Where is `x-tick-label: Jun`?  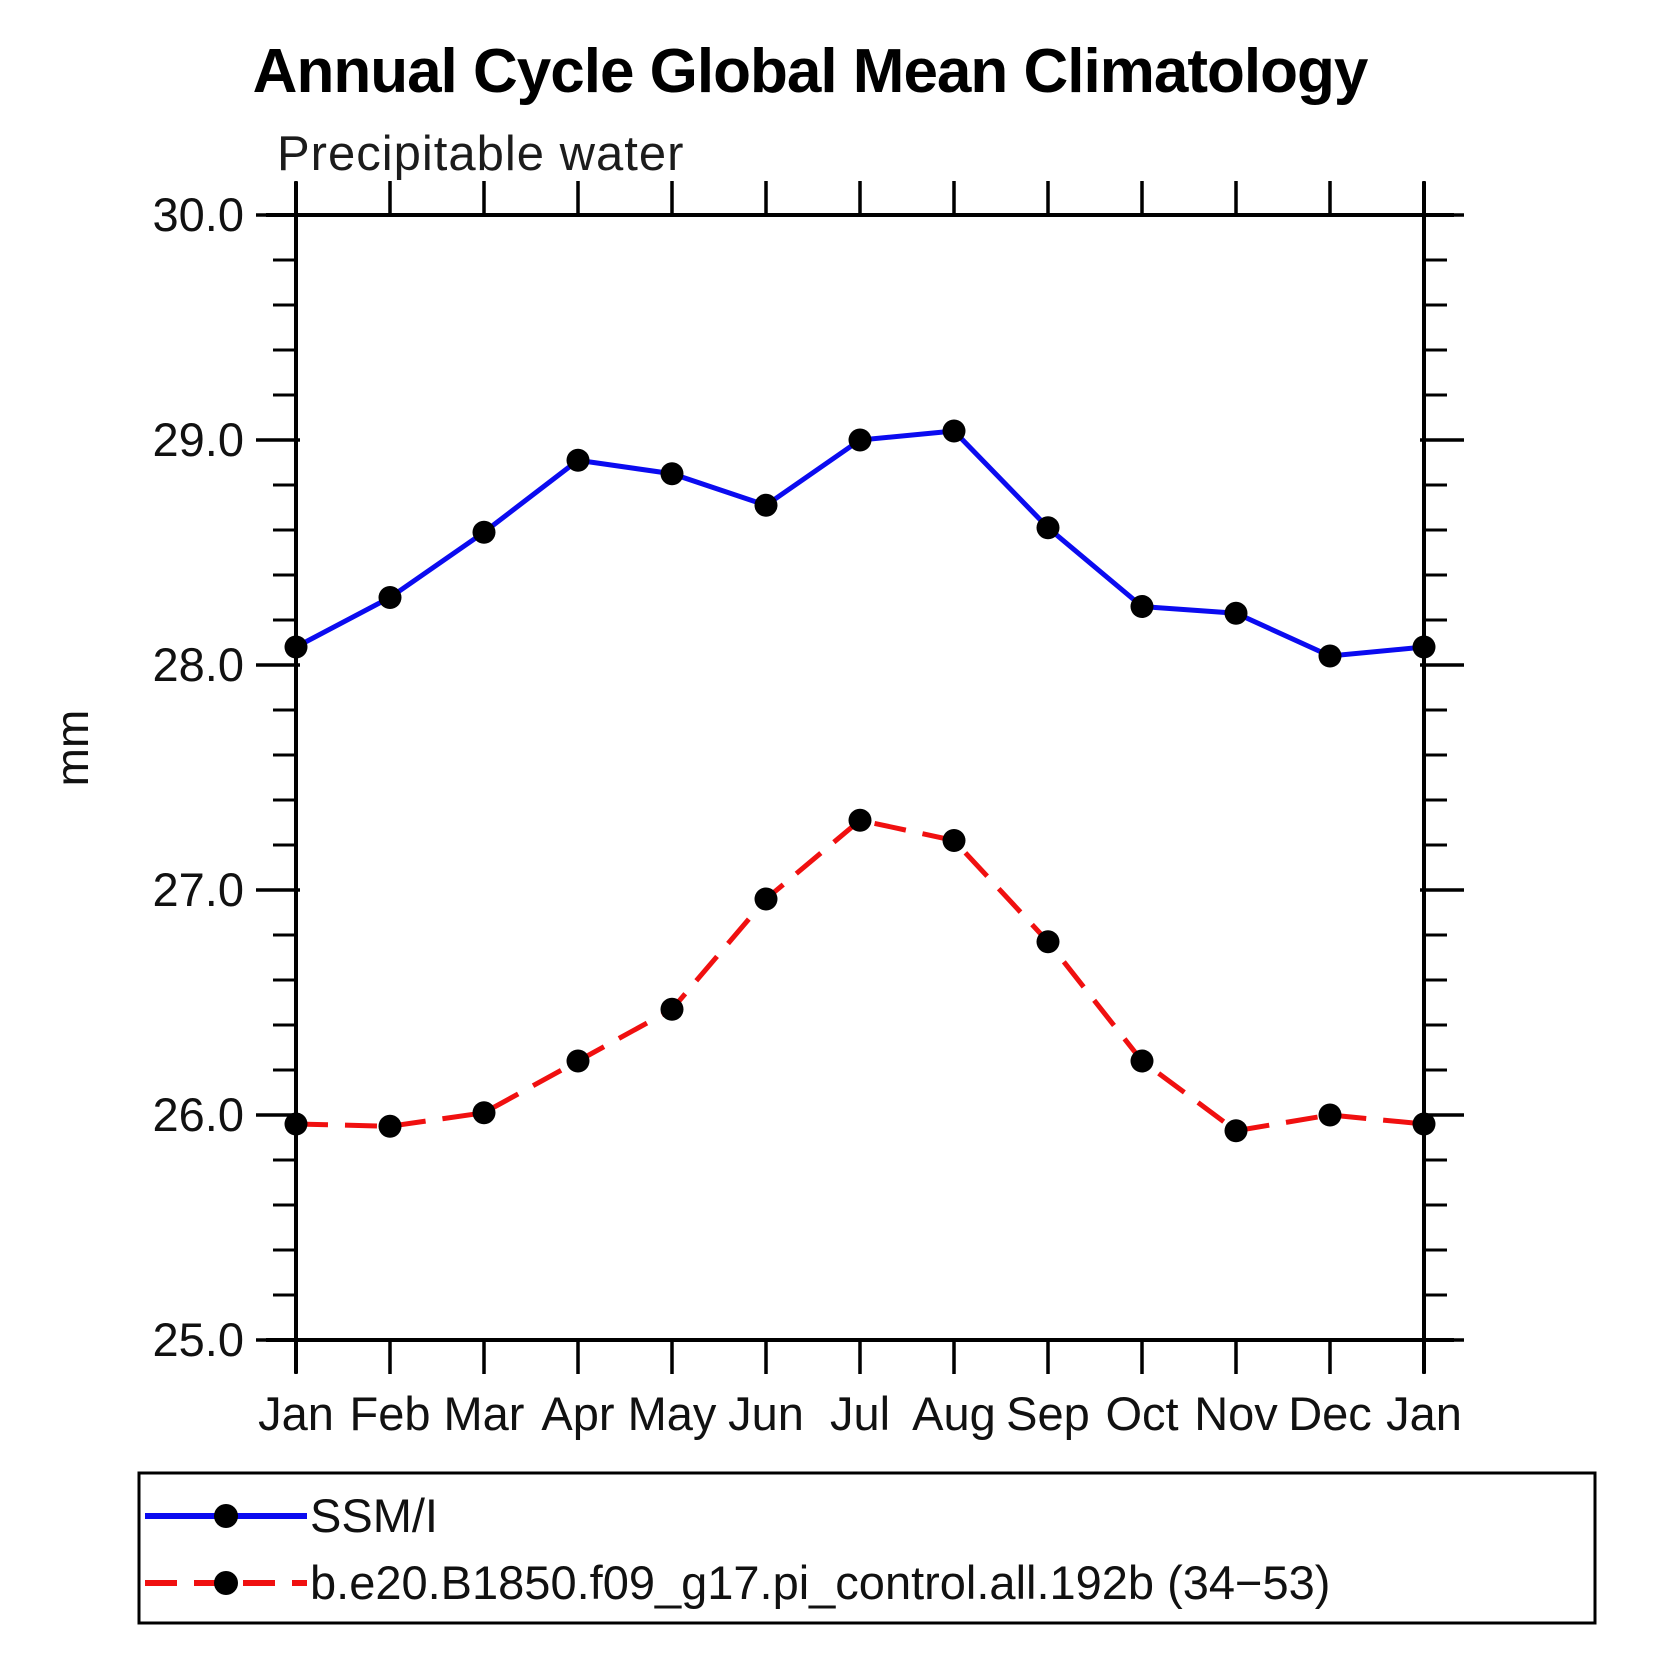 x-tick-label: Jun is located at coordinates (766, 1413).